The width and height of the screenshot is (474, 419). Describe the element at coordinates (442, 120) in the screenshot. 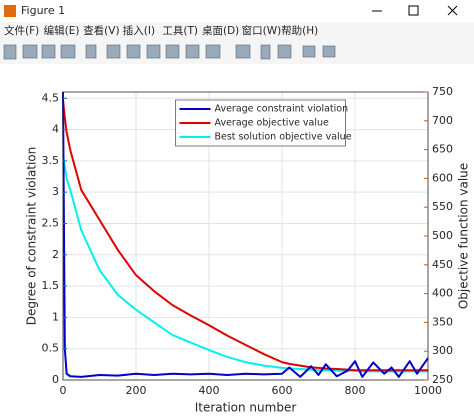

I see `y2-tick-label: 700` at that location.